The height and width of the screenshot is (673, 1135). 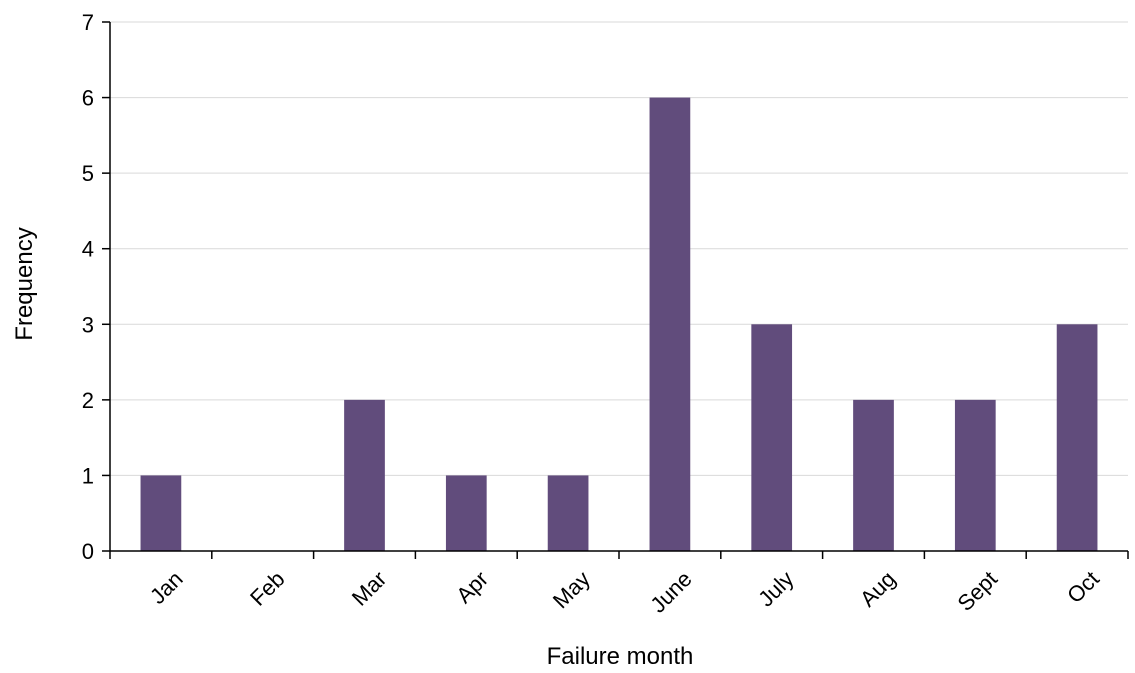 What do you see at coordinates (877, 588) in the screenshot?
I see `x-tick-label: Aug` at bounding box center [877, 588].